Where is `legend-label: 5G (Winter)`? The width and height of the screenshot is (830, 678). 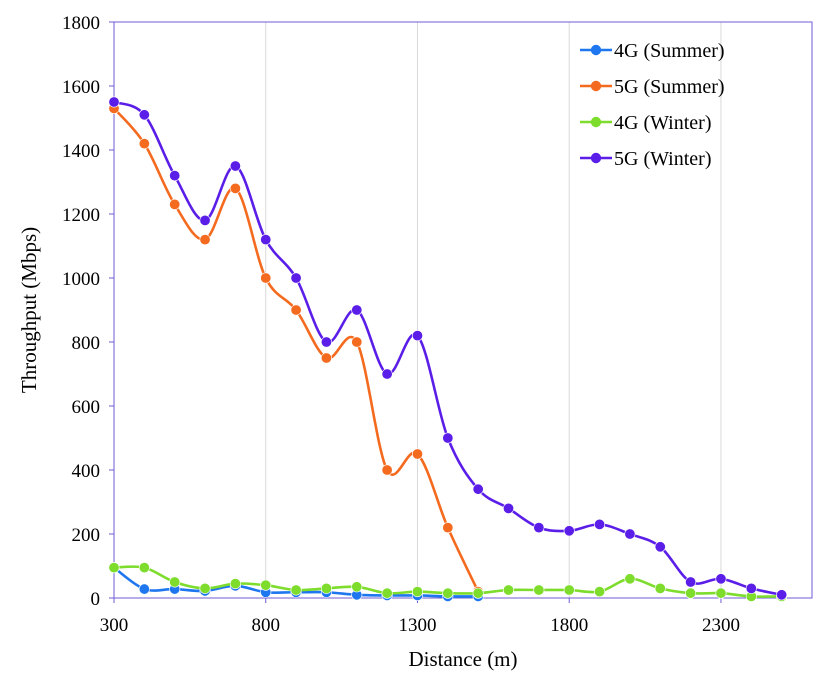 legend-label: 5G (Winter) is located at coordinates (663, 159).